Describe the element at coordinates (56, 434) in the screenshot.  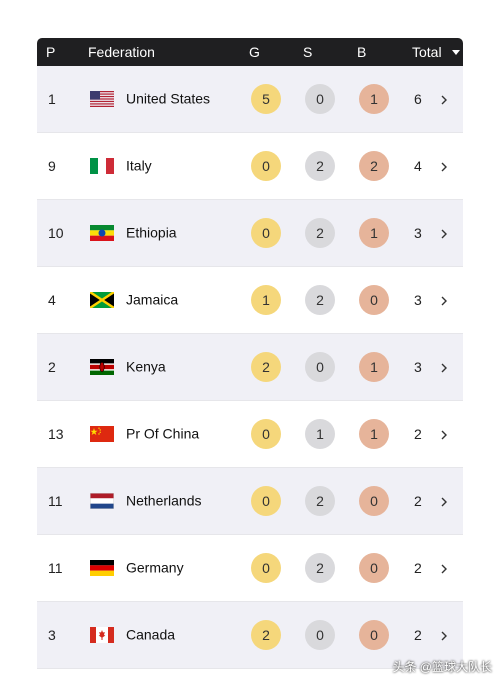
I see `row-position: 13` at that location.